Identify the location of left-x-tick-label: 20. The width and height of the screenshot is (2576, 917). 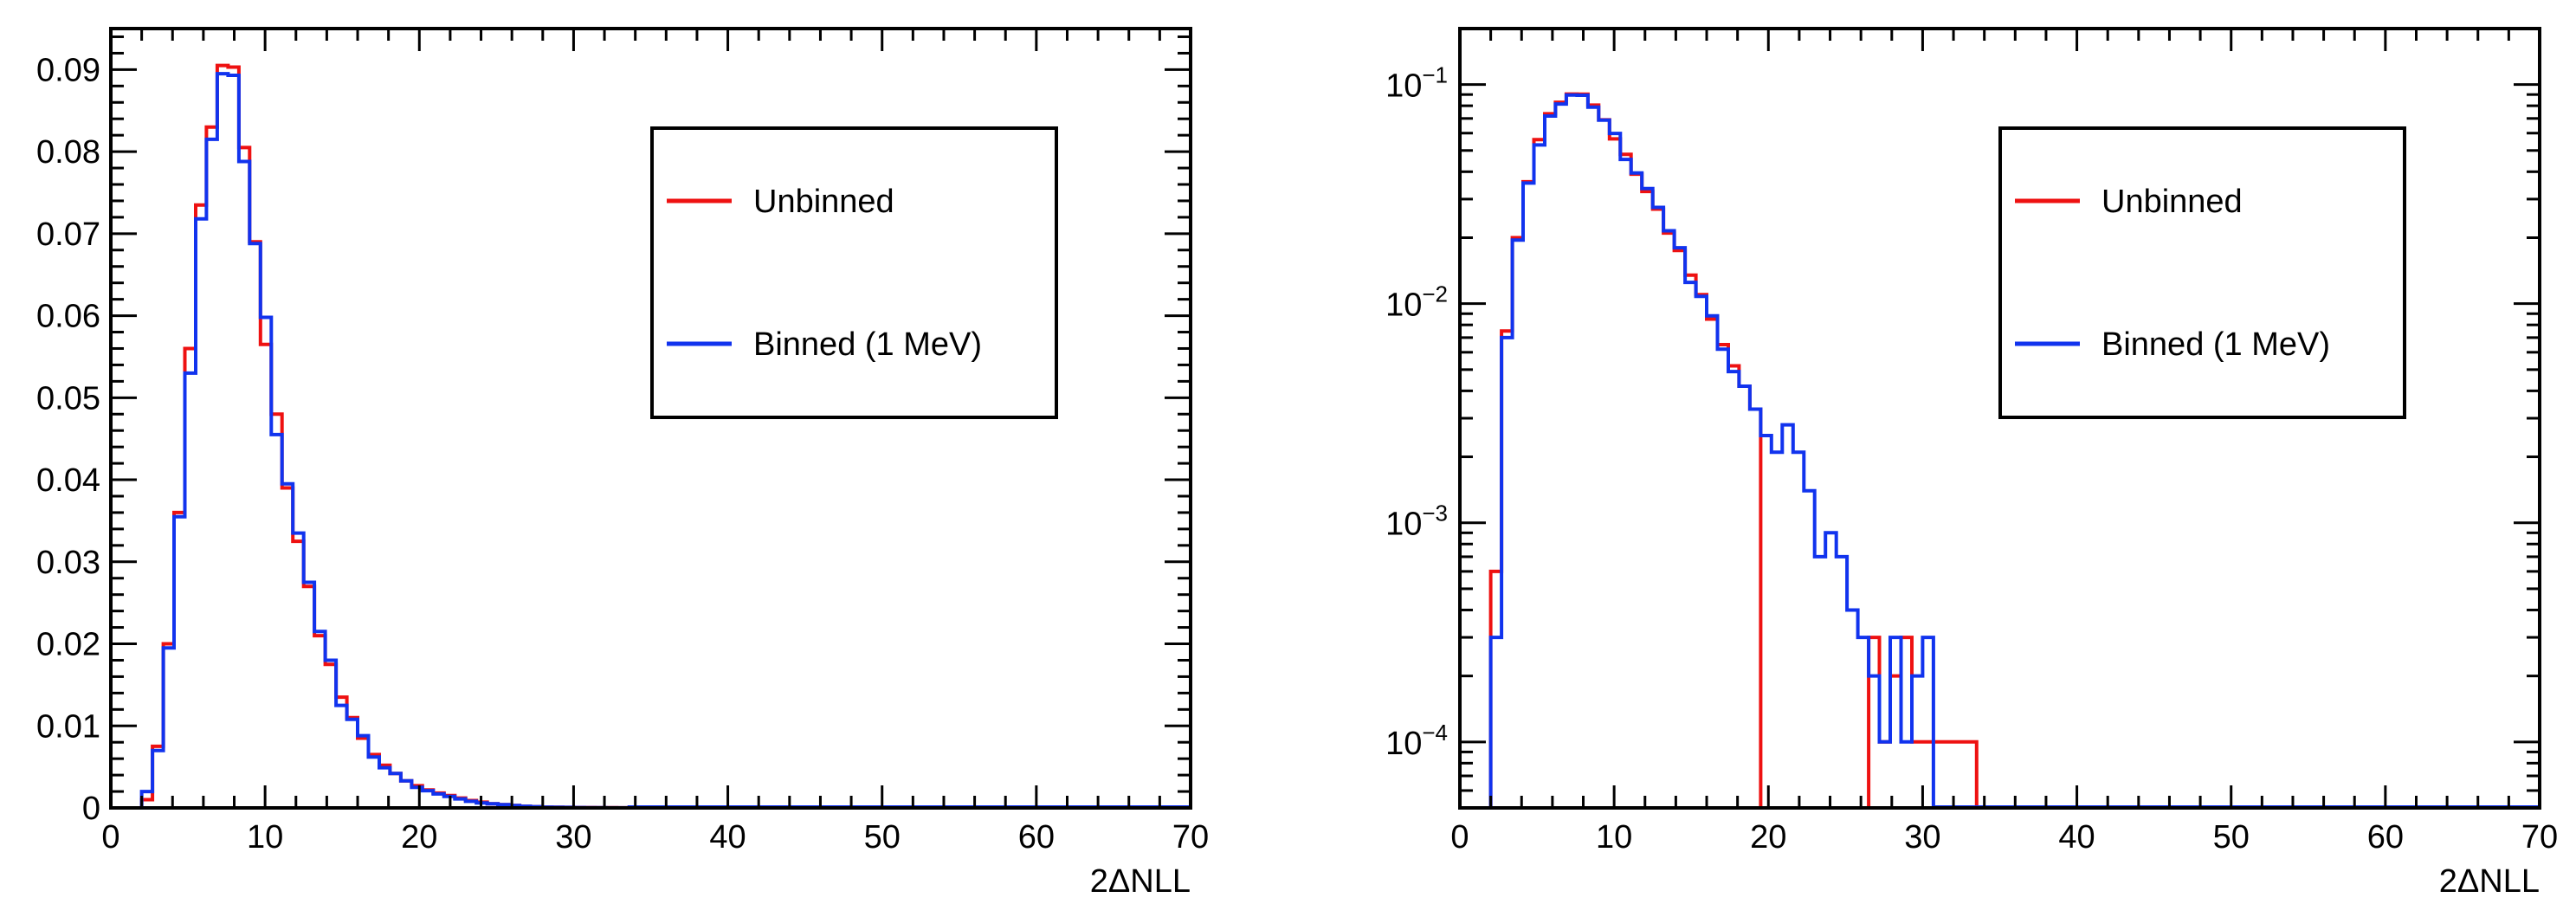
(419, 837).